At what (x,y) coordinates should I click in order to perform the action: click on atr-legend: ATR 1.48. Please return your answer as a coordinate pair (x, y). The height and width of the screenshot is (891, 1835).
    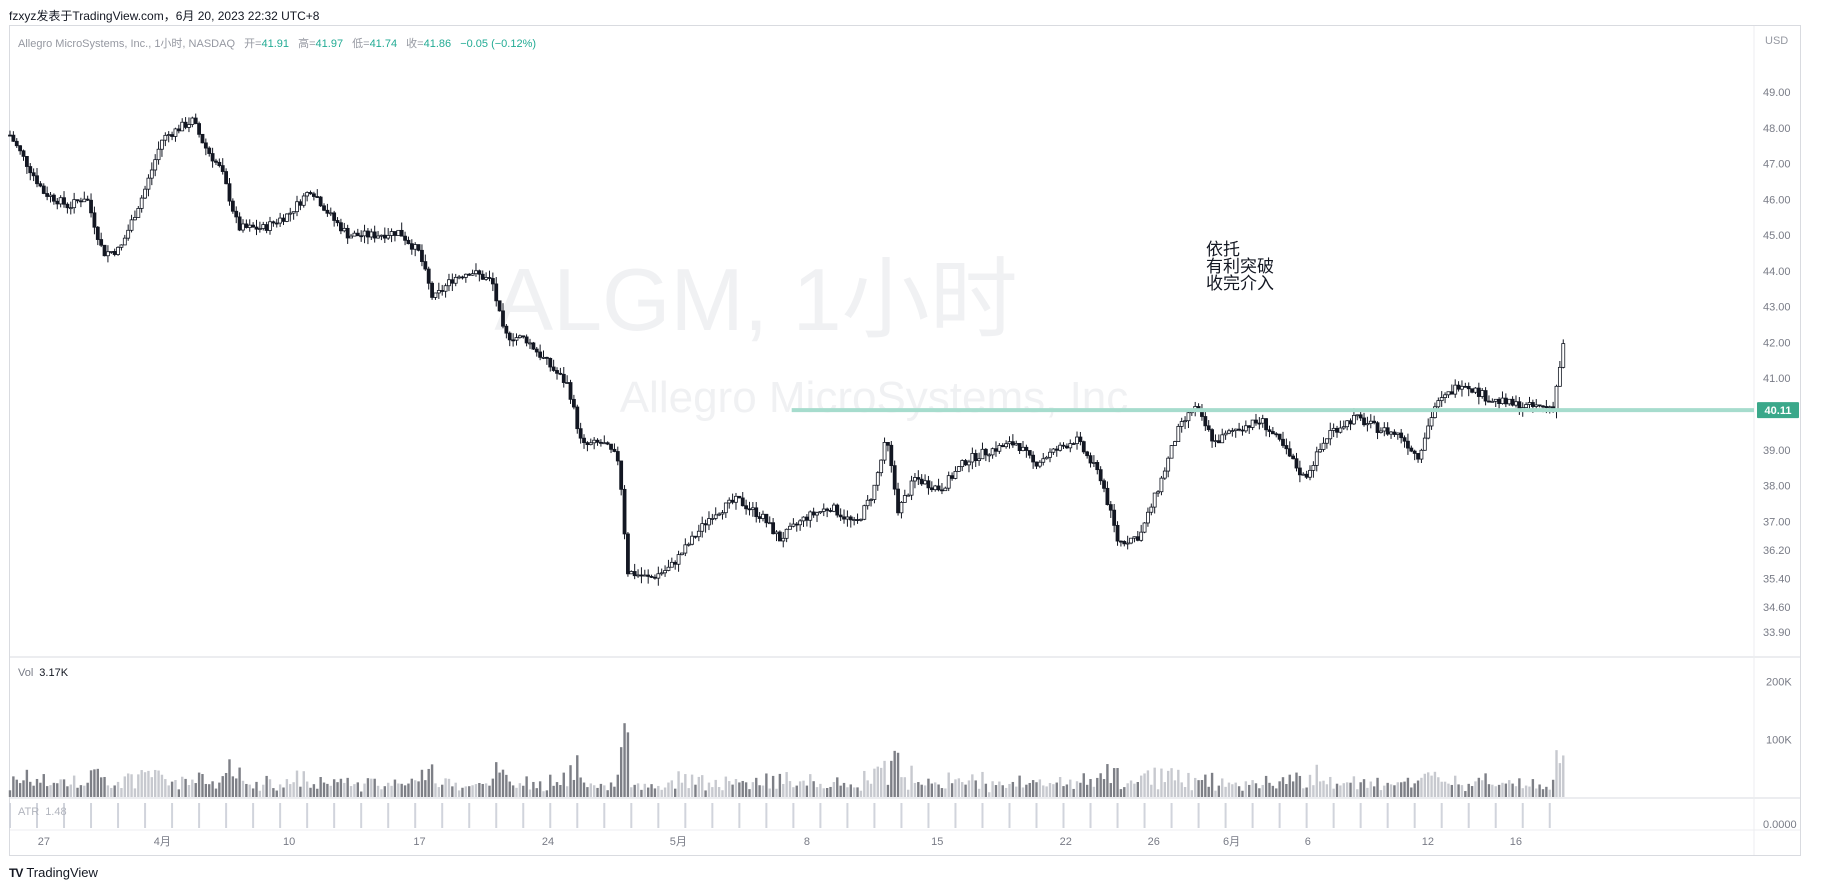
    Looking at the image, I should click on (42, 812).